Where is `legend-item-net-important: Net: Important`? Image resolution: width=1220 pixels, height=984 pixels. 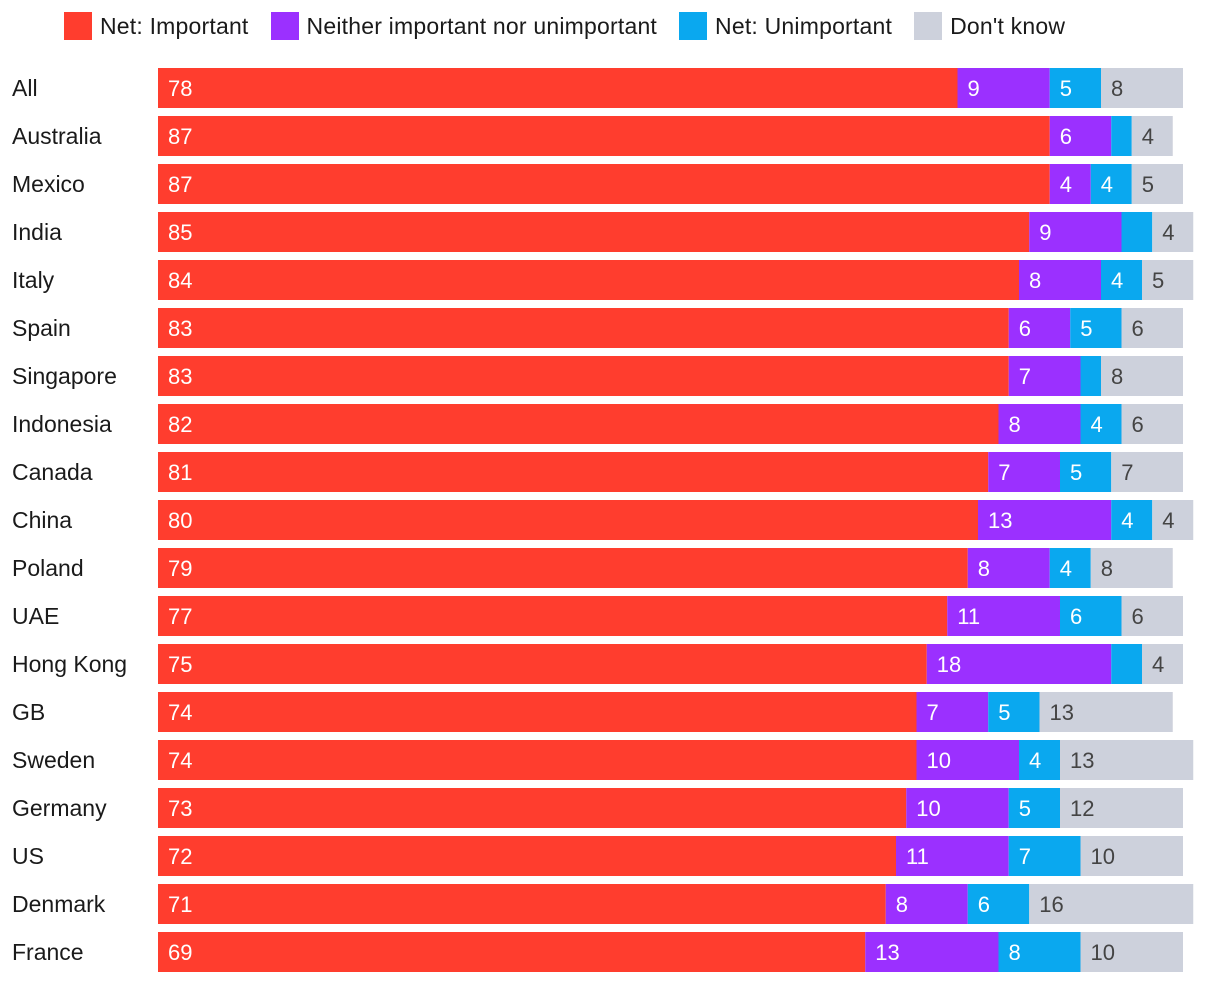 legend-item-net-important: Net: Important is located at coordinates (156, 26).